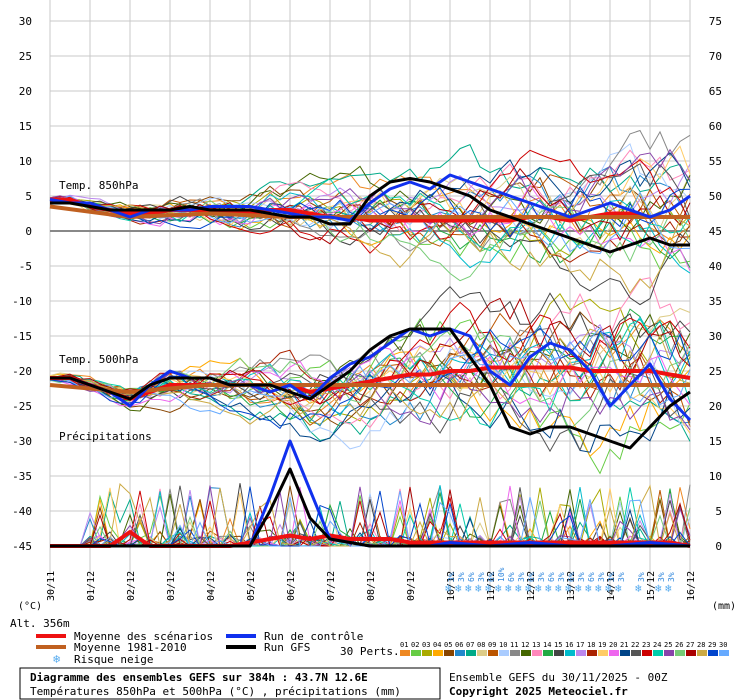 This screenshot has width=740, height=700. What do you see at coordinates (718, 546) in the screenshot?
I see `right-tick-label: 0` at bounding box center [718, 546].